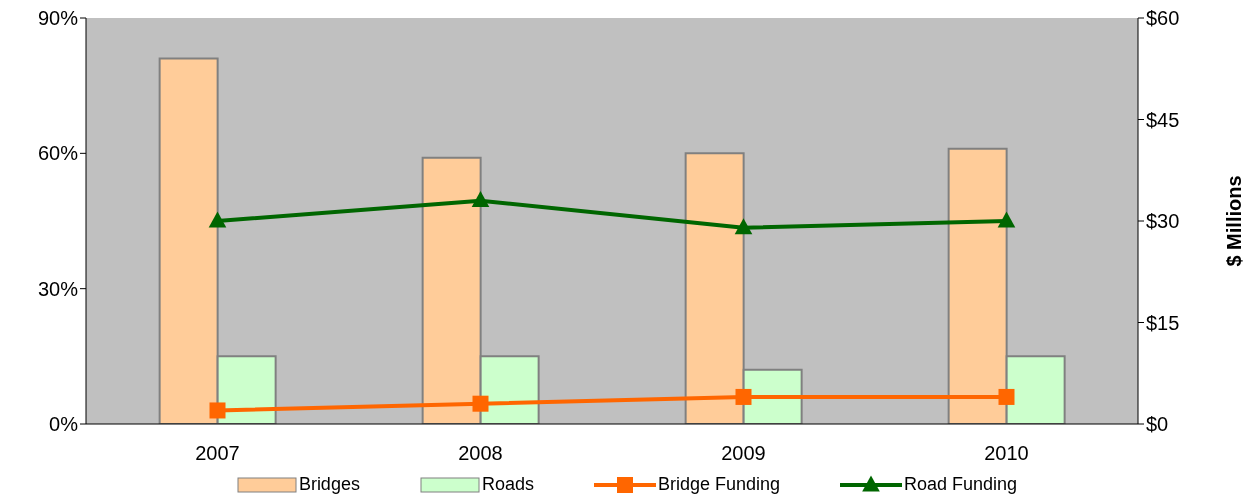  I want to click on y2-tick-label: $15, so click(1163, 322).